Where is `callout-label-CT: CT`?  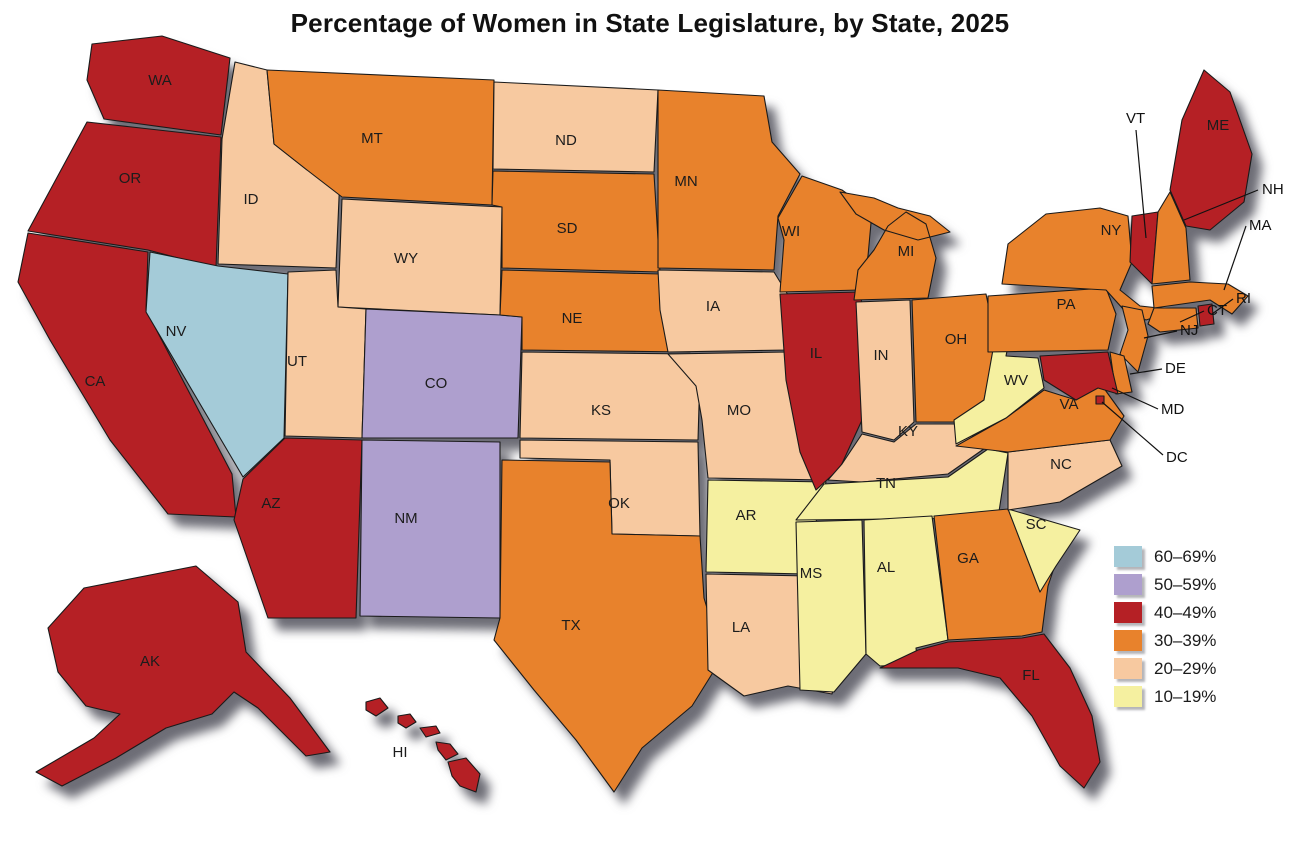
callout-label-CT: CT is located at coordinates (1217, 310).